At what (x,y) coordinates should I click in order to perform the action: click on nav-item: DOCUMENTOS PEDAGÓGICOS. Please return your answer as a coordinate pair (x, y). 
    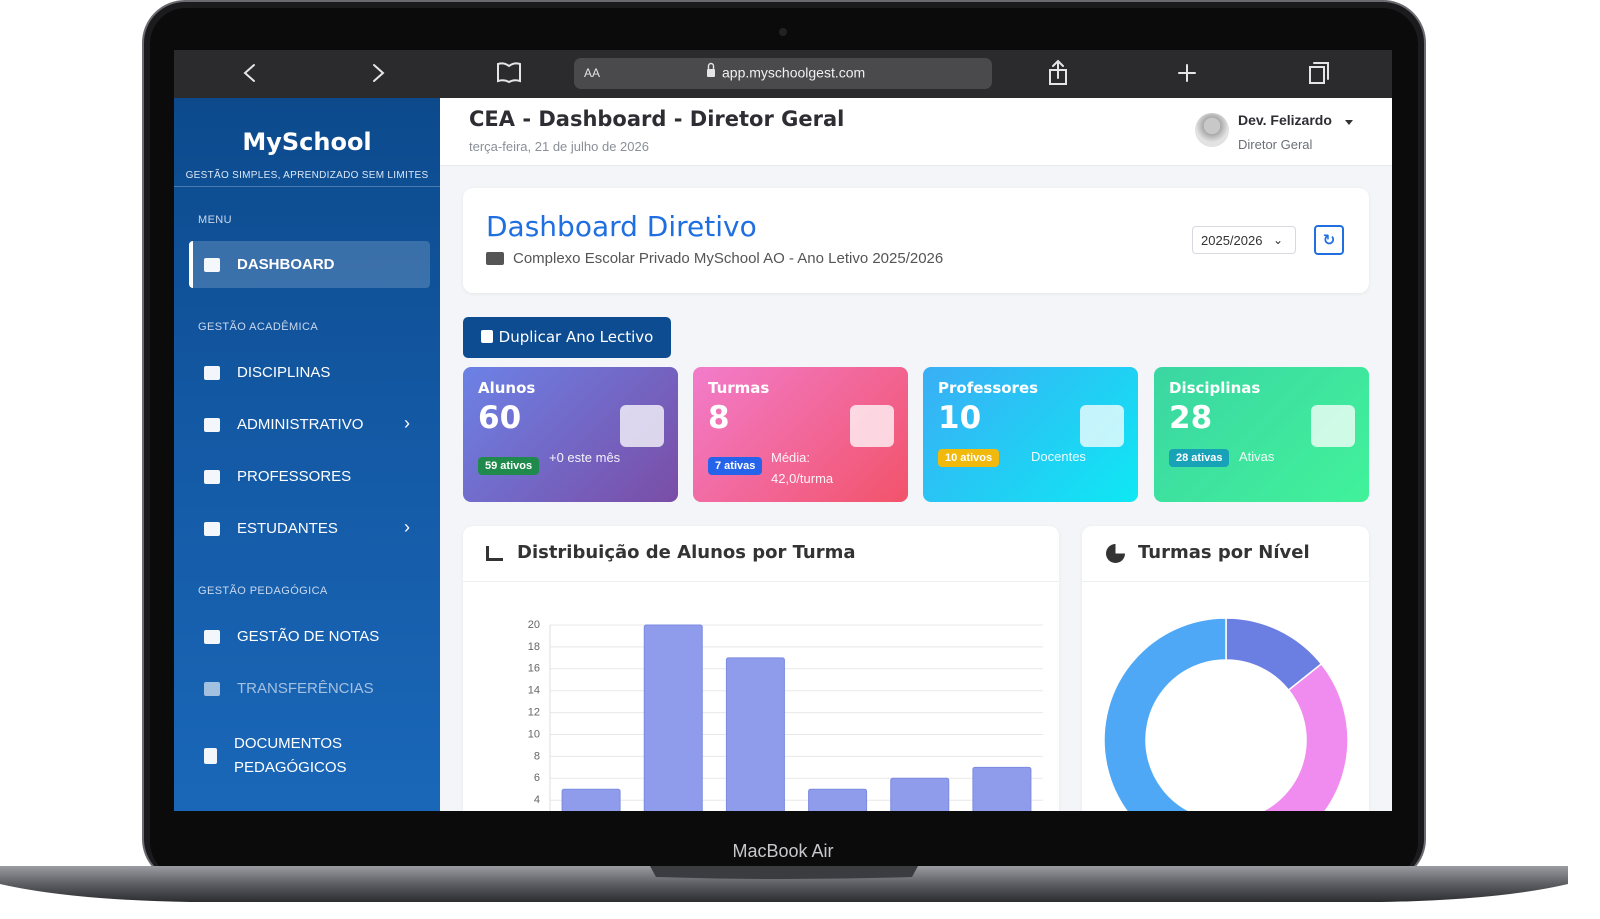
    Looking at the image, I should click on (284, 756).